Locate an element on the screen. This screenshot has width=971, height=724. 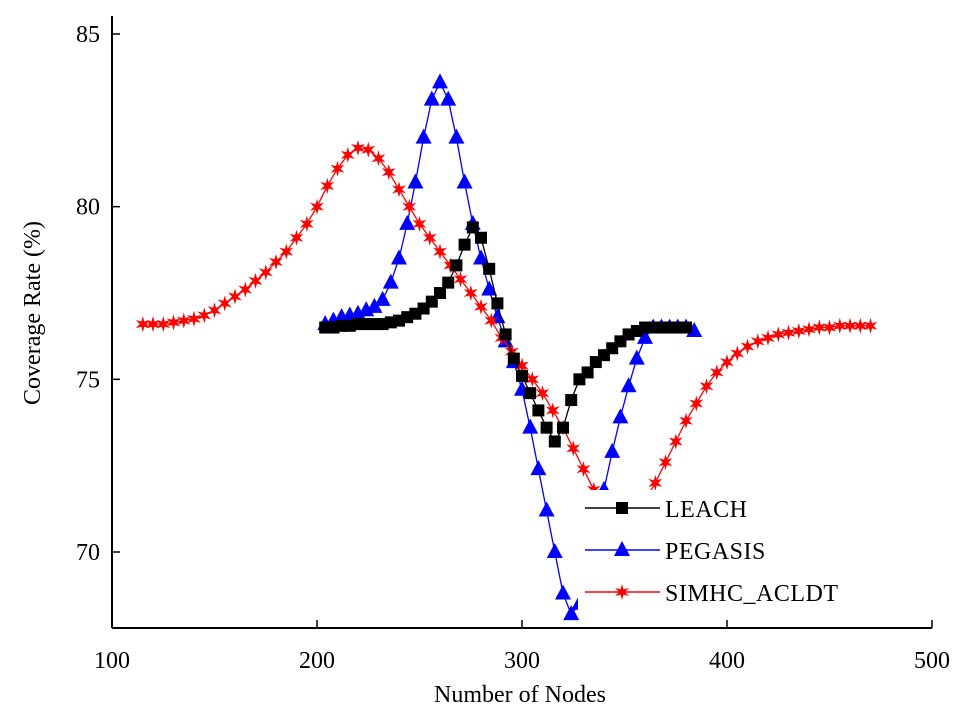
legend-label: SIMHC_ACLDT is located at coordinates (752, 594).